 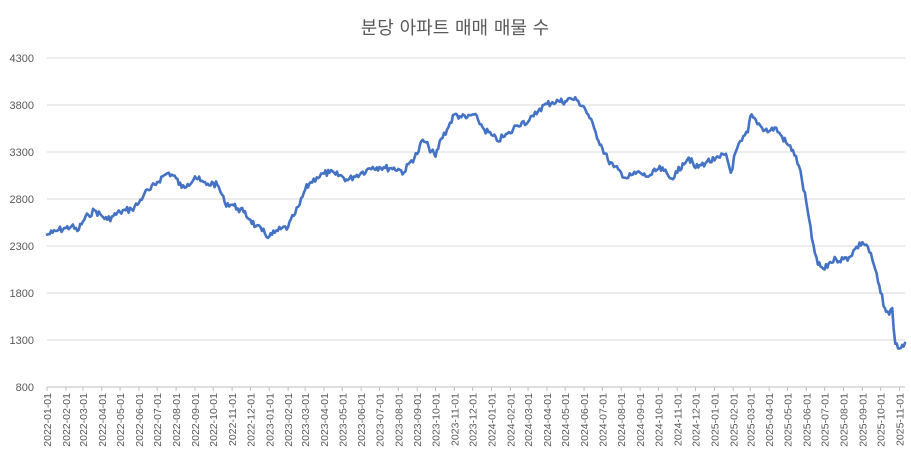 What do you see at coordinates (270, 420) in the screenshot?
I see `x-tick-label: 2023-01-01` at bounding box center [270, 420].